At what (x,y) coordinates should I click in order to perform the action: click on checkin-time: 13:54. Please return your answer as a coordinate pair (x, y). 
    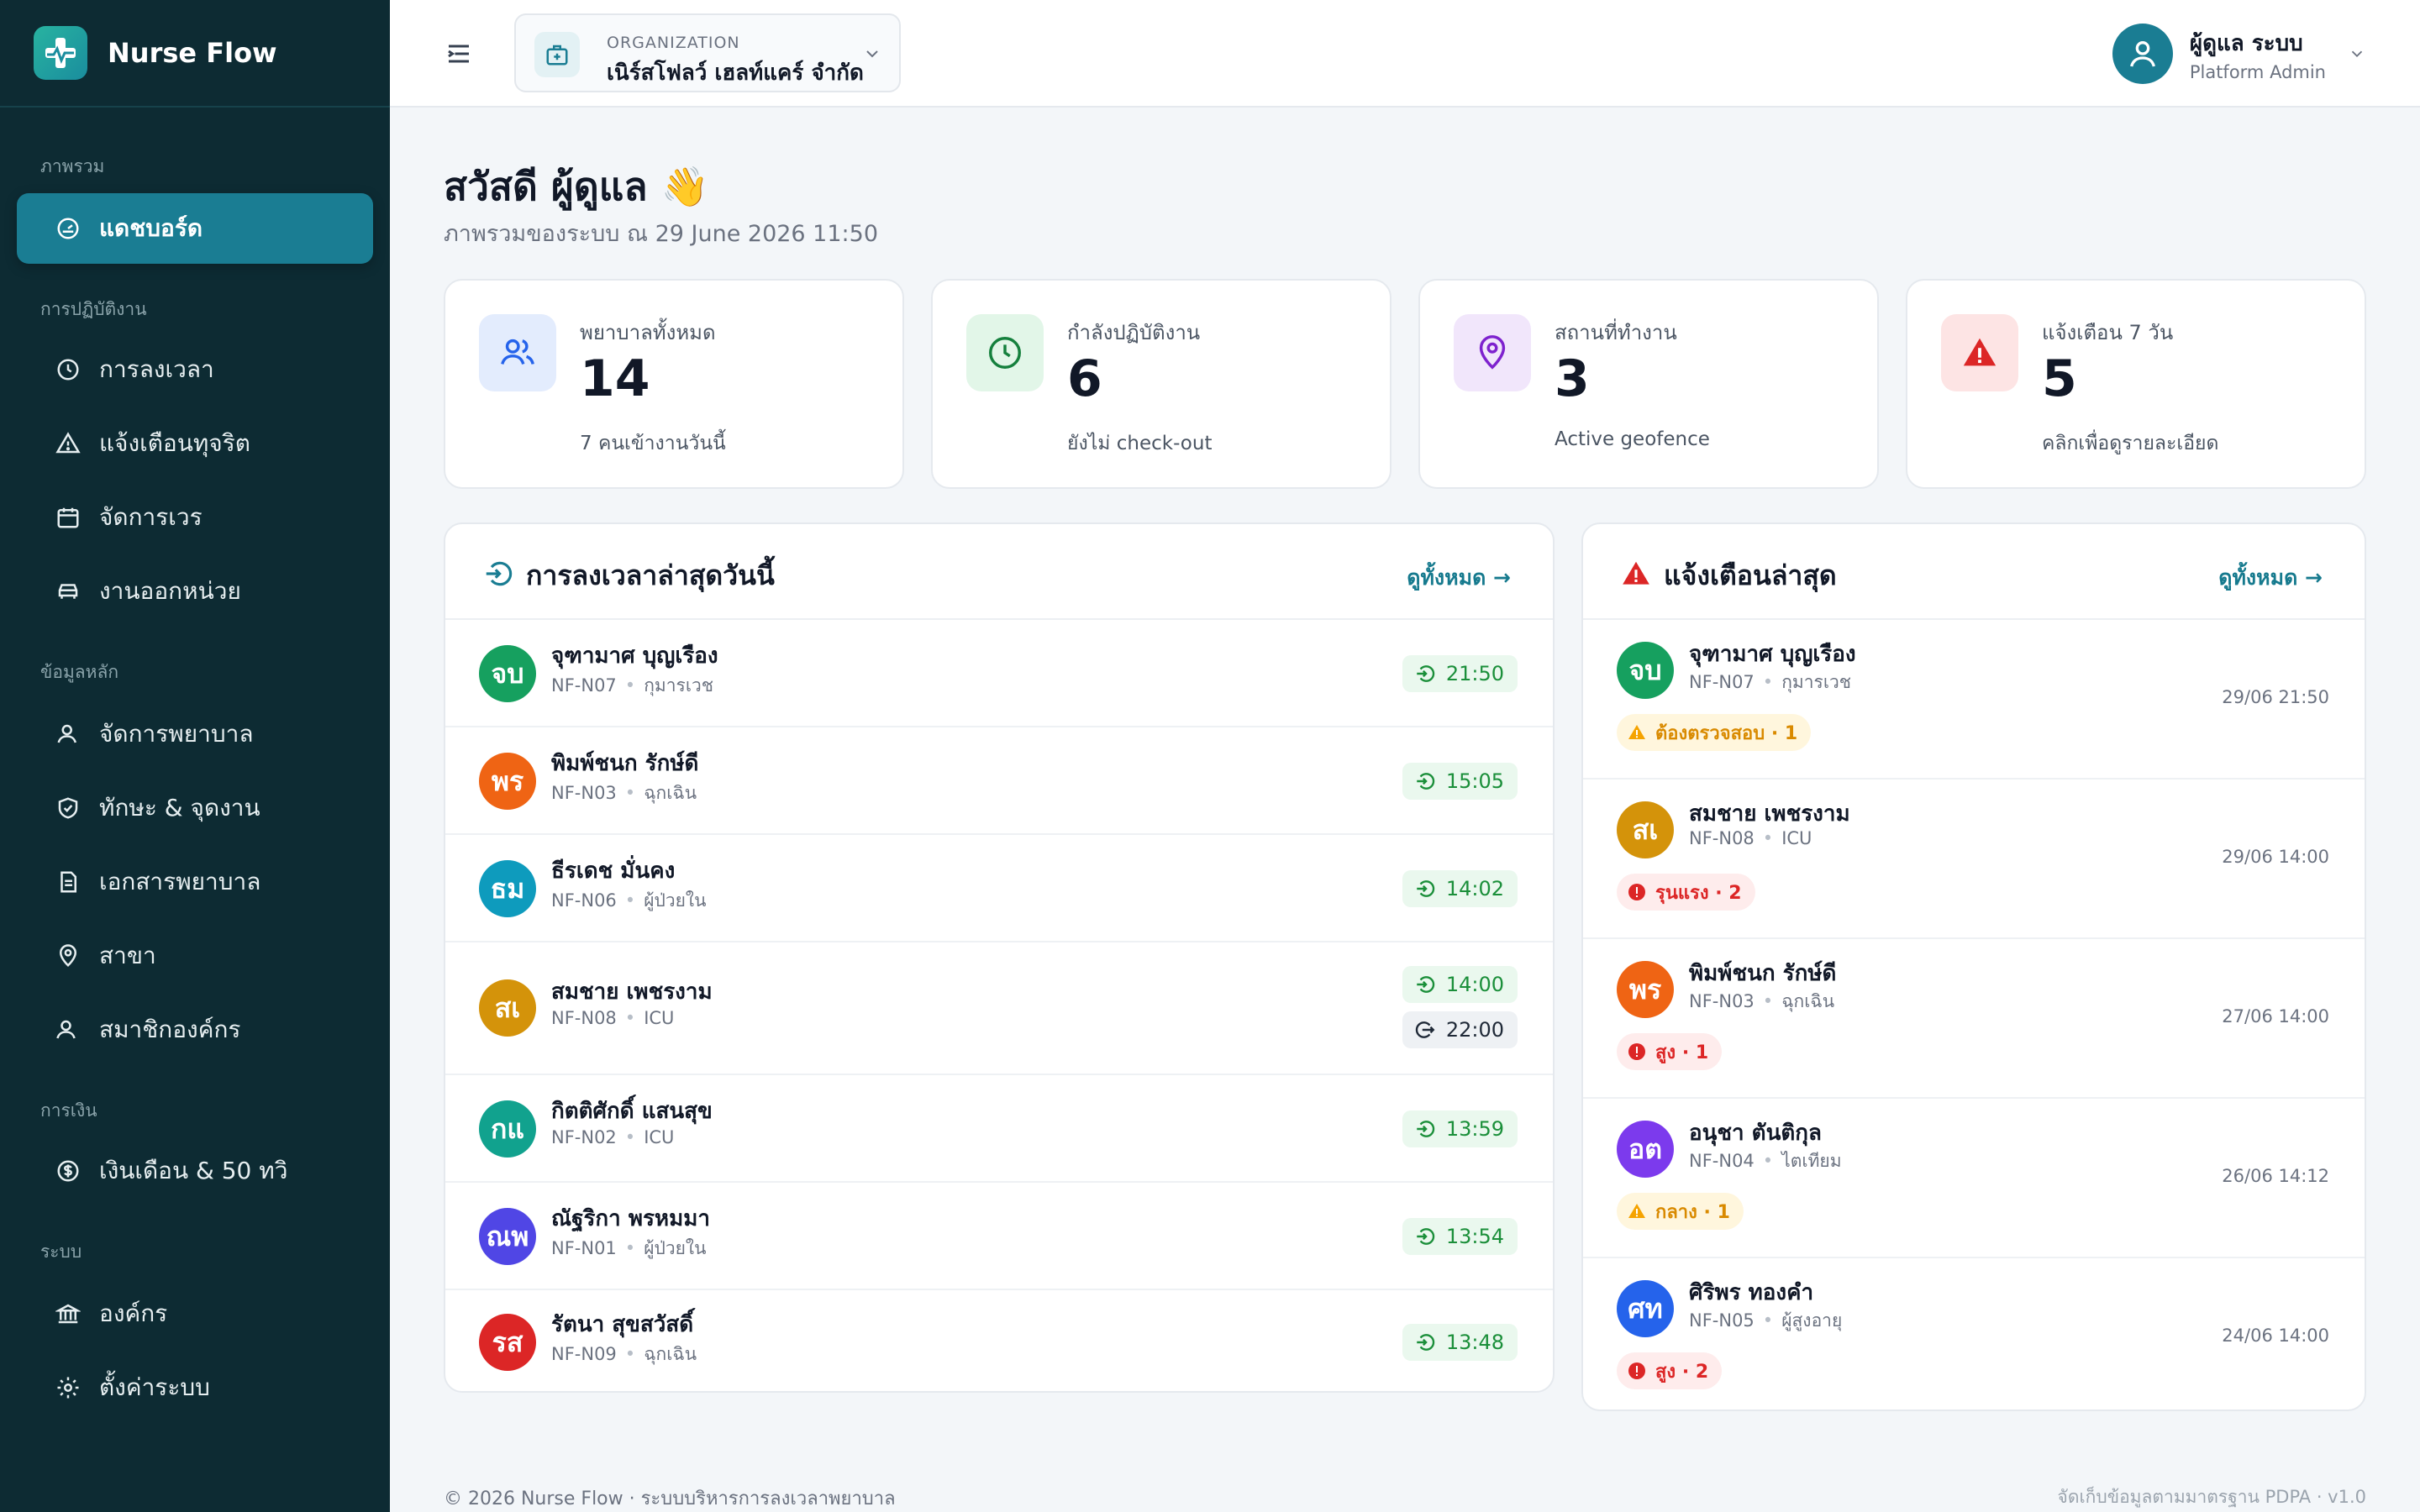
    Looking at the image, I should click on (1460, 1236).